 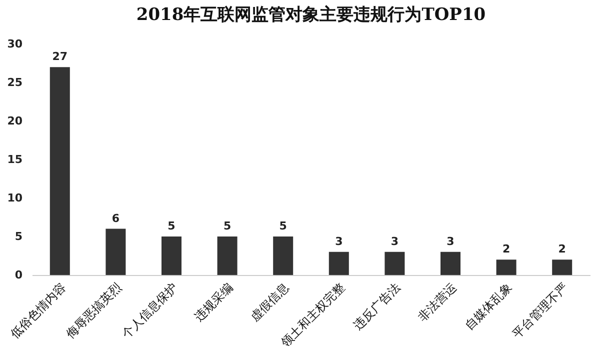 I want to click on chart-title: 2018年互联网监管对象主要违规行为TOP10, so click(x=311, y=15).